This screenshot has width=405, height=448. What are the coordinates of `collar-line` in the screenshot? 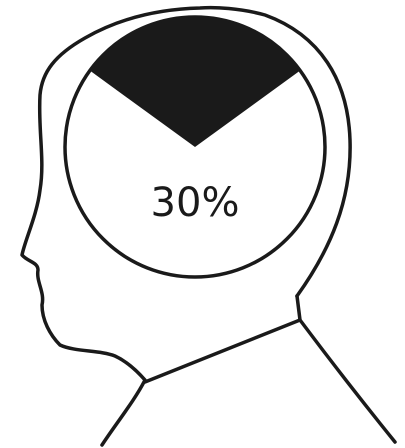 It's located at (222, 351).